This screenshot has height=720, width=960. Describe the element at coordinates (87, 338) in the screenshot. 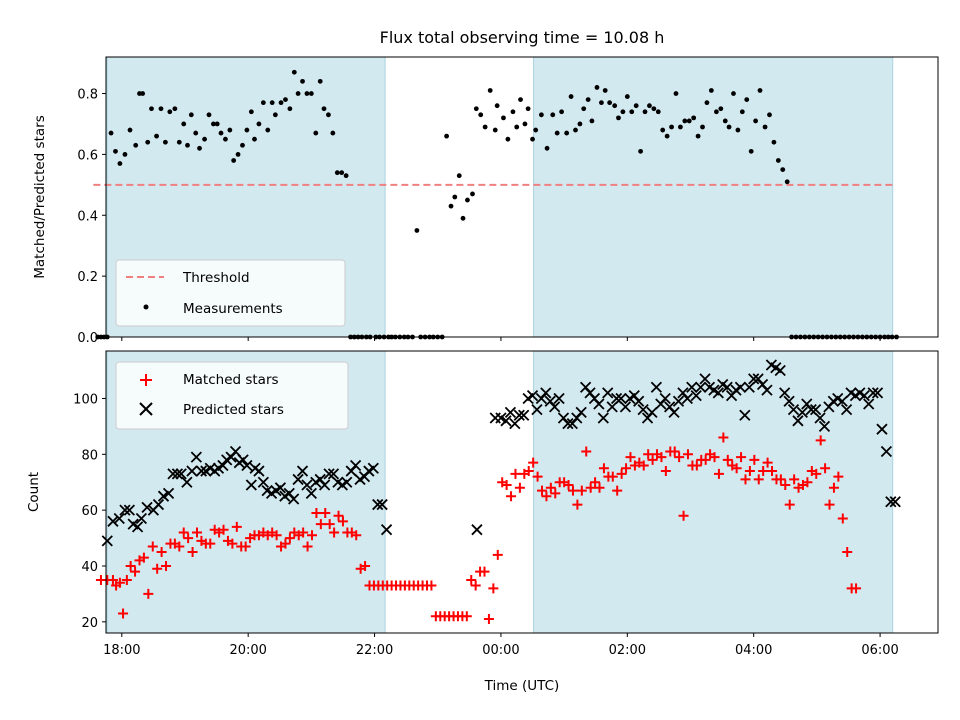

I see `y-tick-label: 0.0` at that location.